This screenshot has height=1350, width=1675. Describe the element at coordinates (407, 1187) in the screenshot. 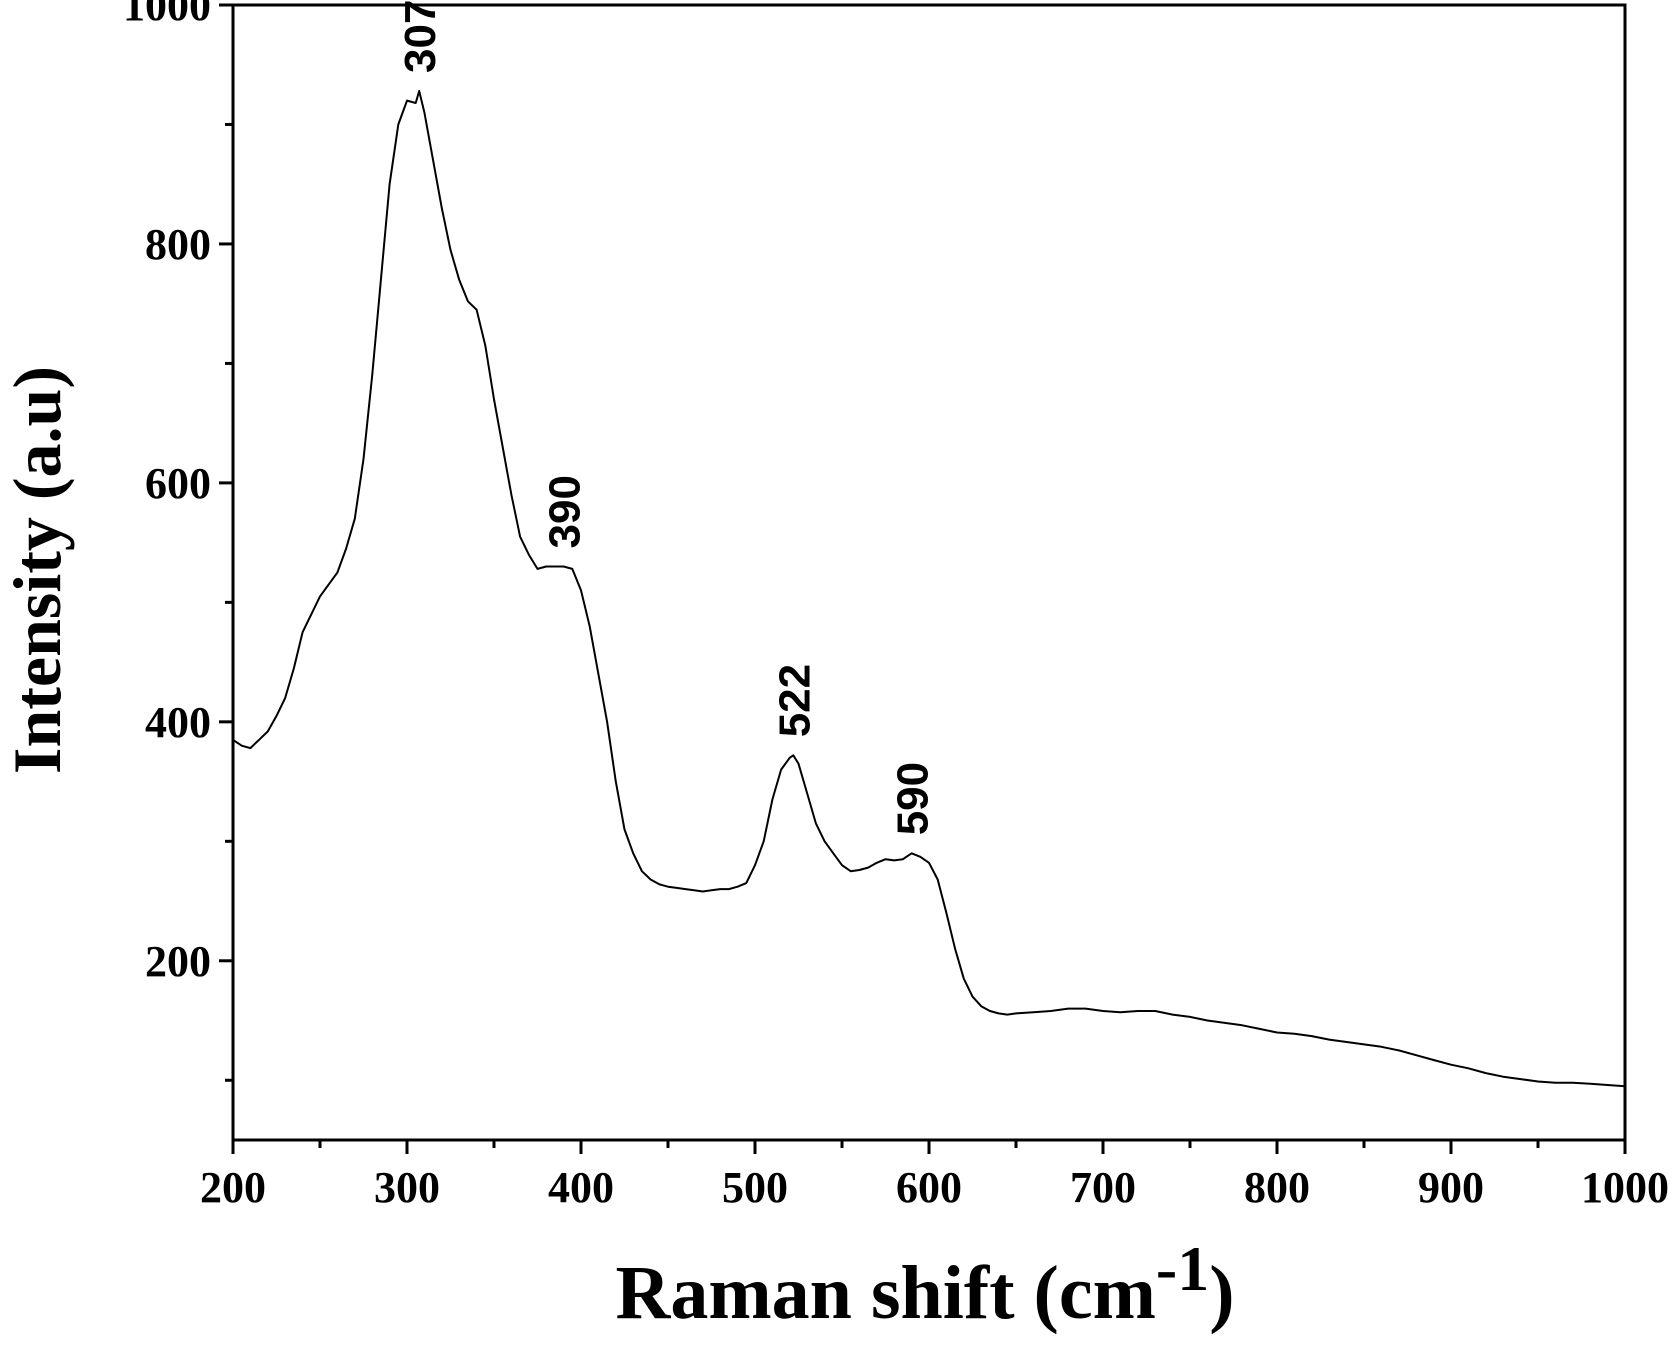

I see `x-tick-label: 300` at that location.